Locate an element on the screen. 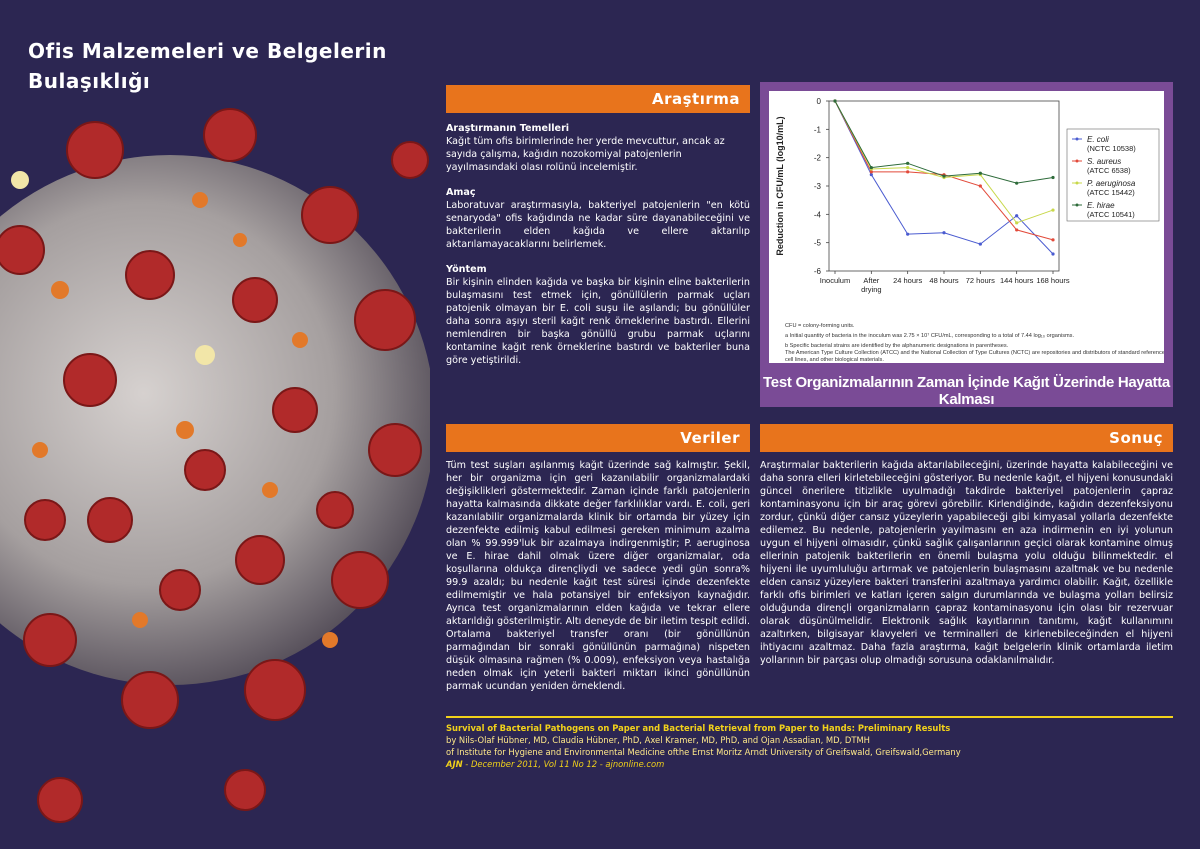 The image size is (1200, 849). legend-strain: (NCTC 10538) is located at coordinates (1111, 148).